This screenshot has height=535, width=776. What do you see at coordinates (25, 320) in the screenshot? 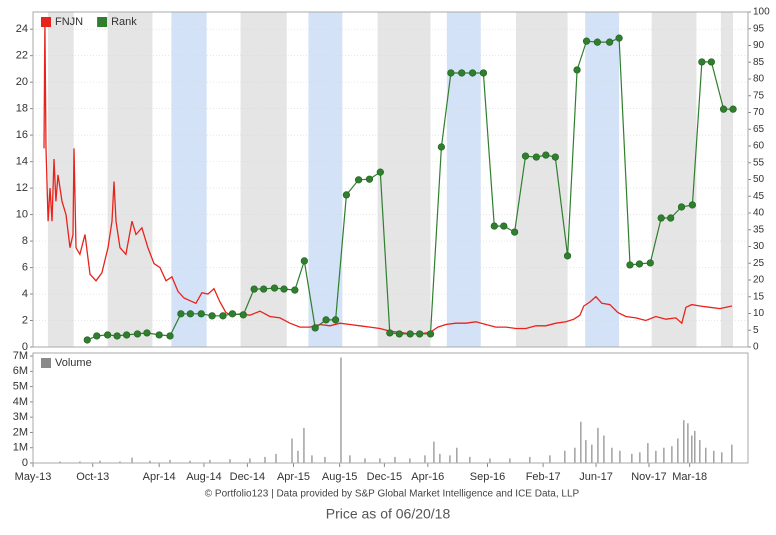
I see `y-tick-label: 2` at bounding box center [25, 320].